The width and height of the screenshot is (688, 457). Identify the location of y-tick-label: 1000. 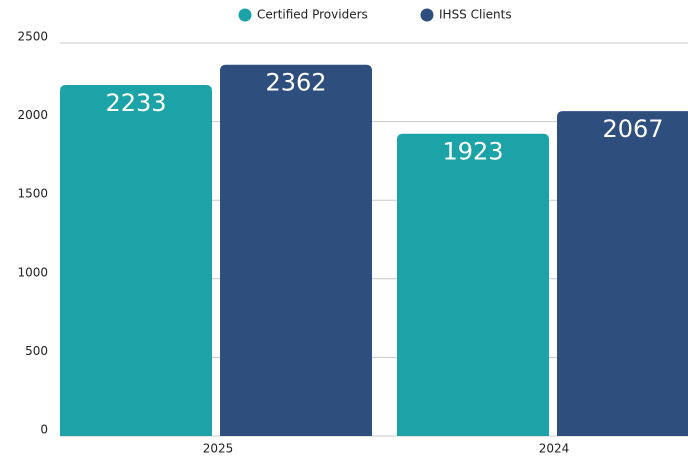
(32, 272).